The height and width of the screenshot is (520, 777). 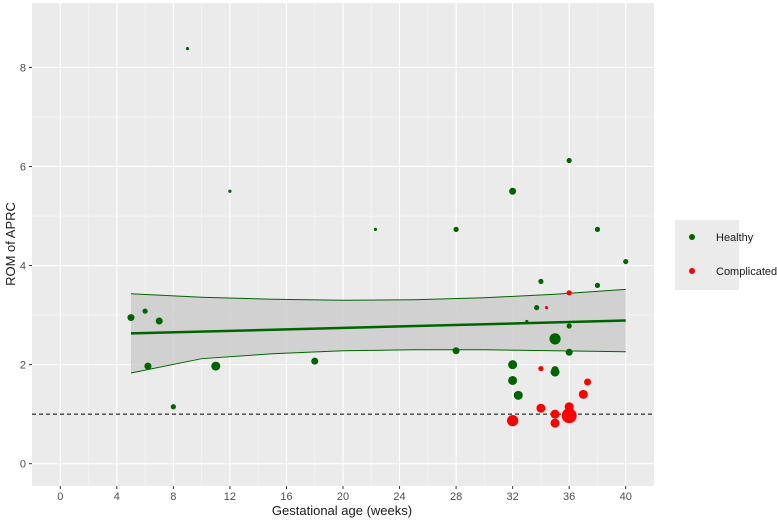 I want to click on x-tick-label: 36, so click(x=569, y=497).